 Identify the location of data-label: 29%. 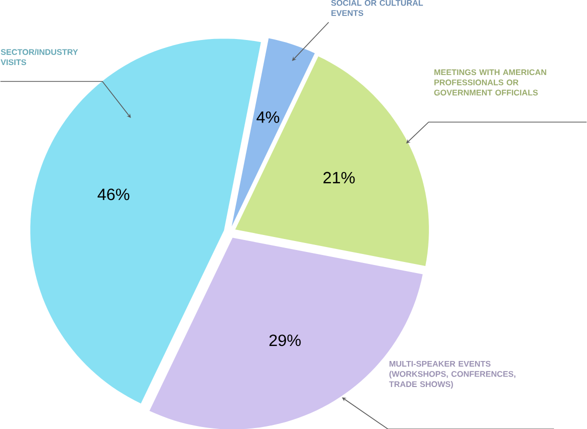
(285, 340).